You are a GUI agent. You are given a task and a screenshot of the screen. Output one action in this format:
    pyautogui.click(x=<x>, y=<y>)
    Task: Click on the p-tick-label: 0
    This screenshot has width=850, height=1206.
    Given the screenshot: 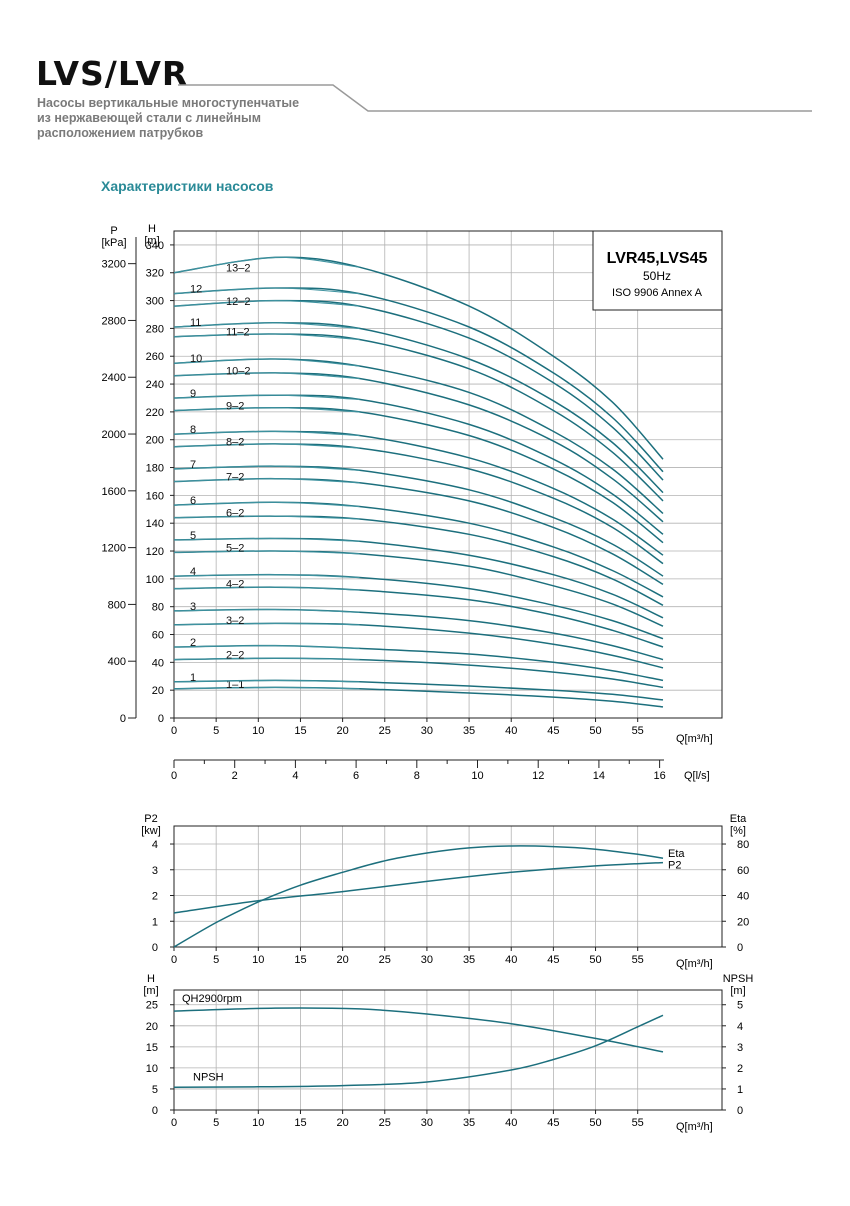 What is the action you would take?
    pyautogui.click(x=123, y=719)
    